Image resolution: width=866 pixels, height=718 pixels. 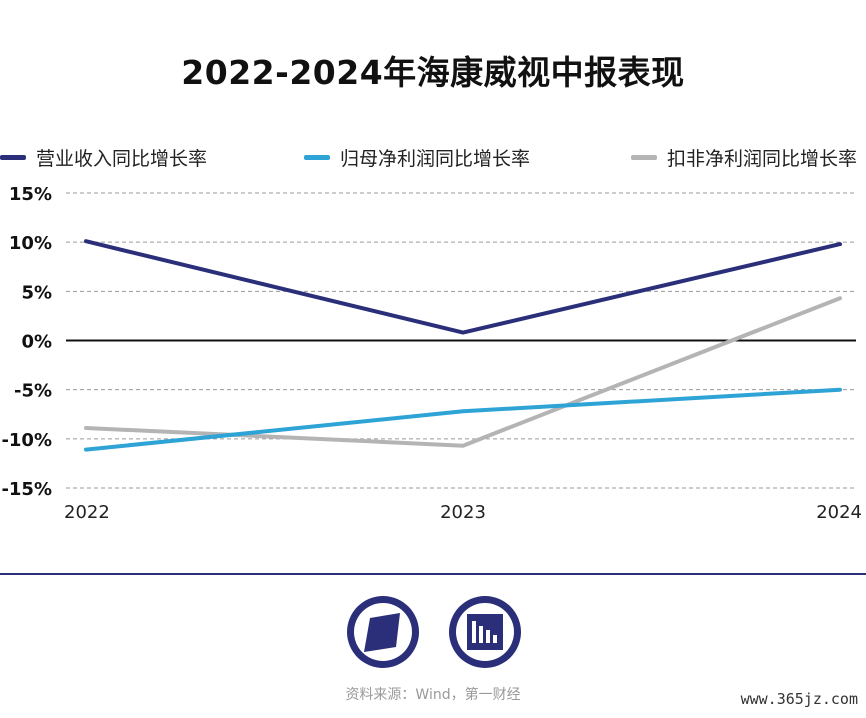 I want to click on legend-swatch-net-profit, so click(x=317, y=157).